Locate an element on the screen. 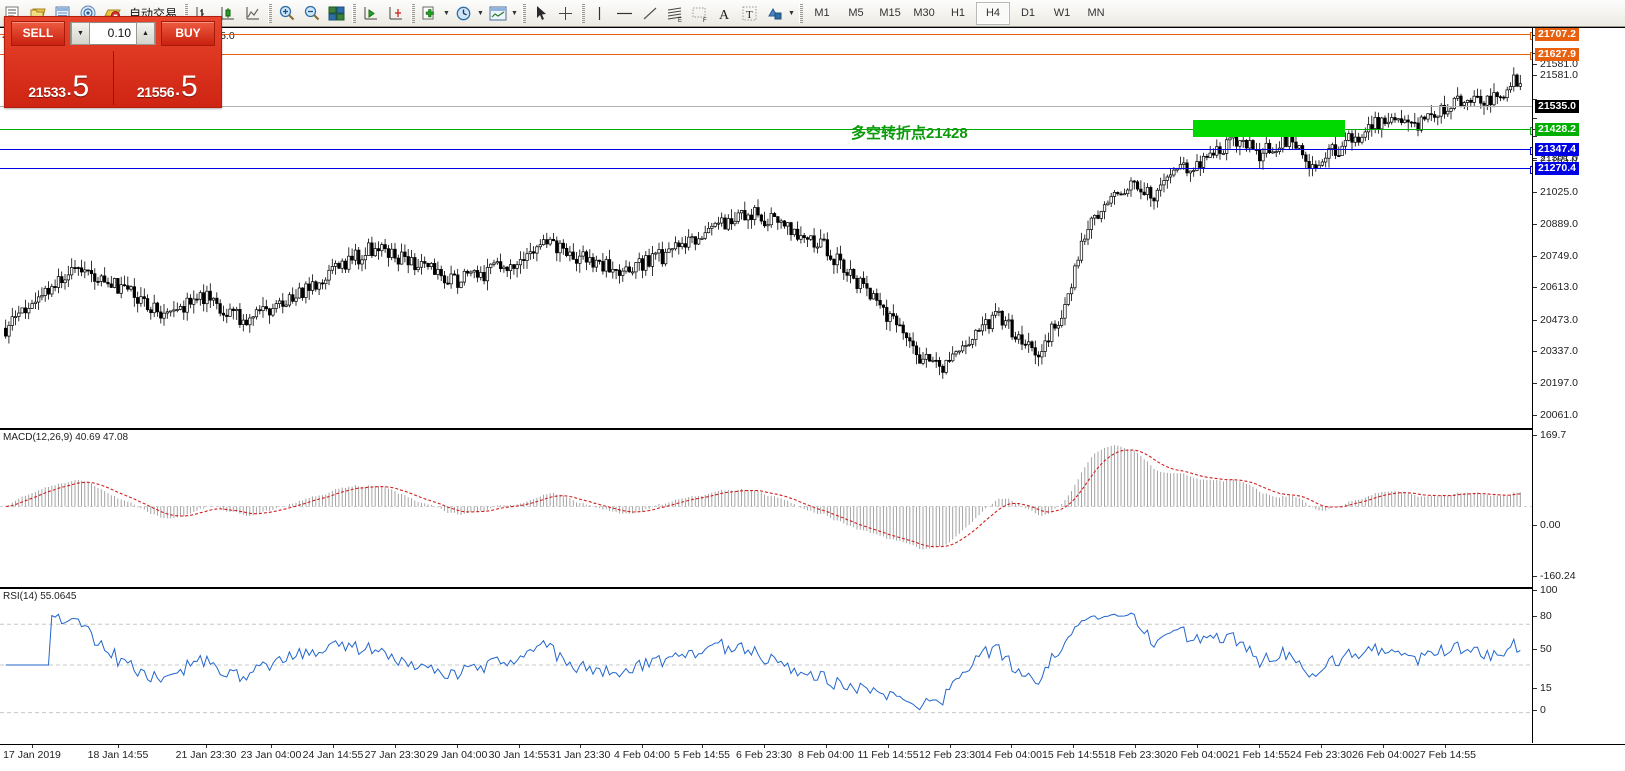 Image resolution: width=1625 pixels, height=771 pixels. svg-text: E is located at coordinates (680, 20).